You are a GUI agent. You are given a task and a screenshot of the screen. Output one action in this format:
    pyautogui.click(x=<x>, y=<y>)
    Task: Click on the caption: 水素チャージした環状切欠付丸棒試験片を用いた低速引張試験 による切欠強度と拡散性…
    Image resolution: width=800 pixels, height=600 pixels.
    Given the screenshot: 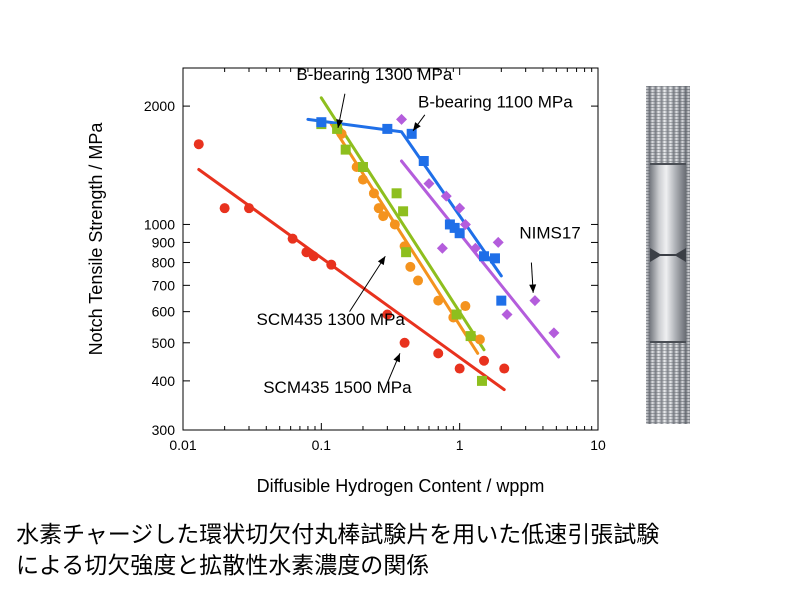 What is the action you would take?
    pyautogui.click(x=406, y=551)
    